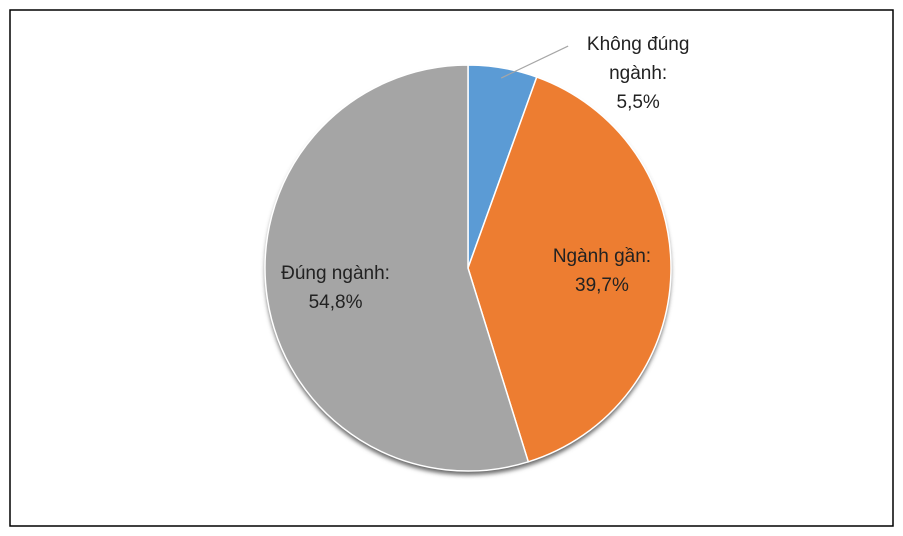 Image resolution: width=903 pixels, height=536 pixels. What do you see at coordinates (638, 102) in the screenshot?
I see `value-label: 5,5%` at bounding box center [638, 102].